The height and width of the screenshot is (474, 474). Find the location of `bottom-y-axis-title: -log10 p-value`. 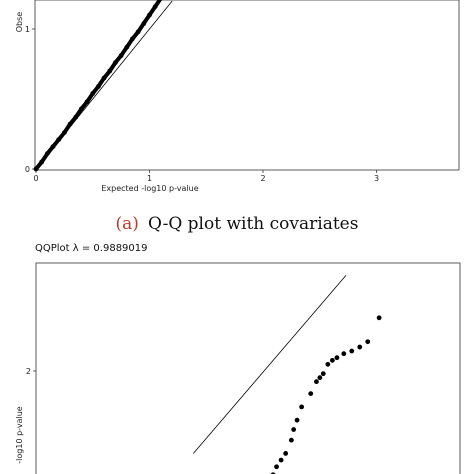

bottom-y-axis-title: -log10 p-value is located at coordinates (19, 434).